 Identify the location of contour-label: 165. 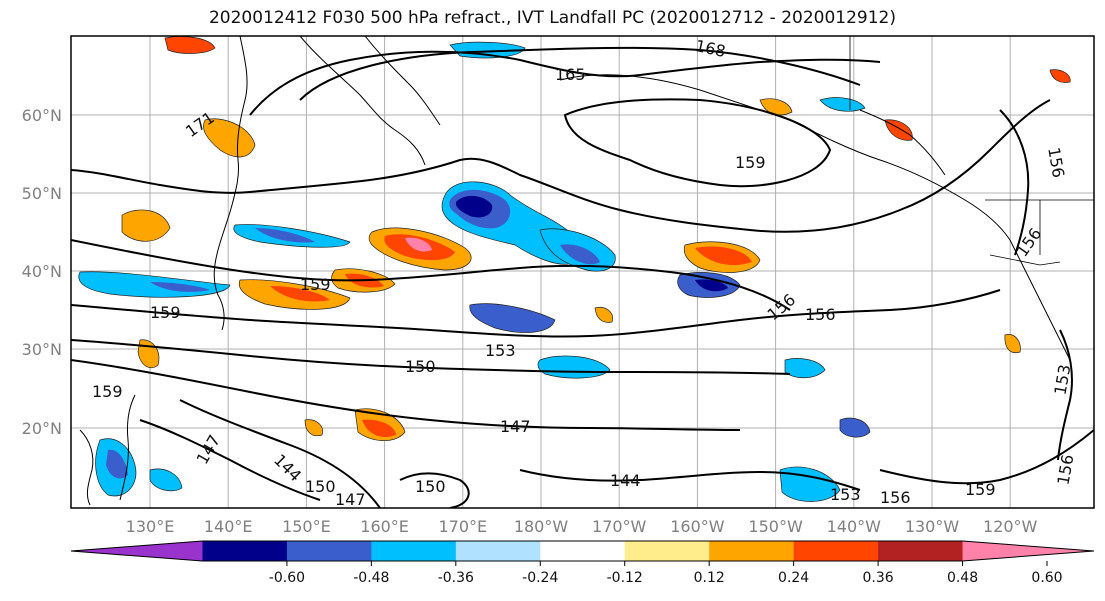
(570, 74).